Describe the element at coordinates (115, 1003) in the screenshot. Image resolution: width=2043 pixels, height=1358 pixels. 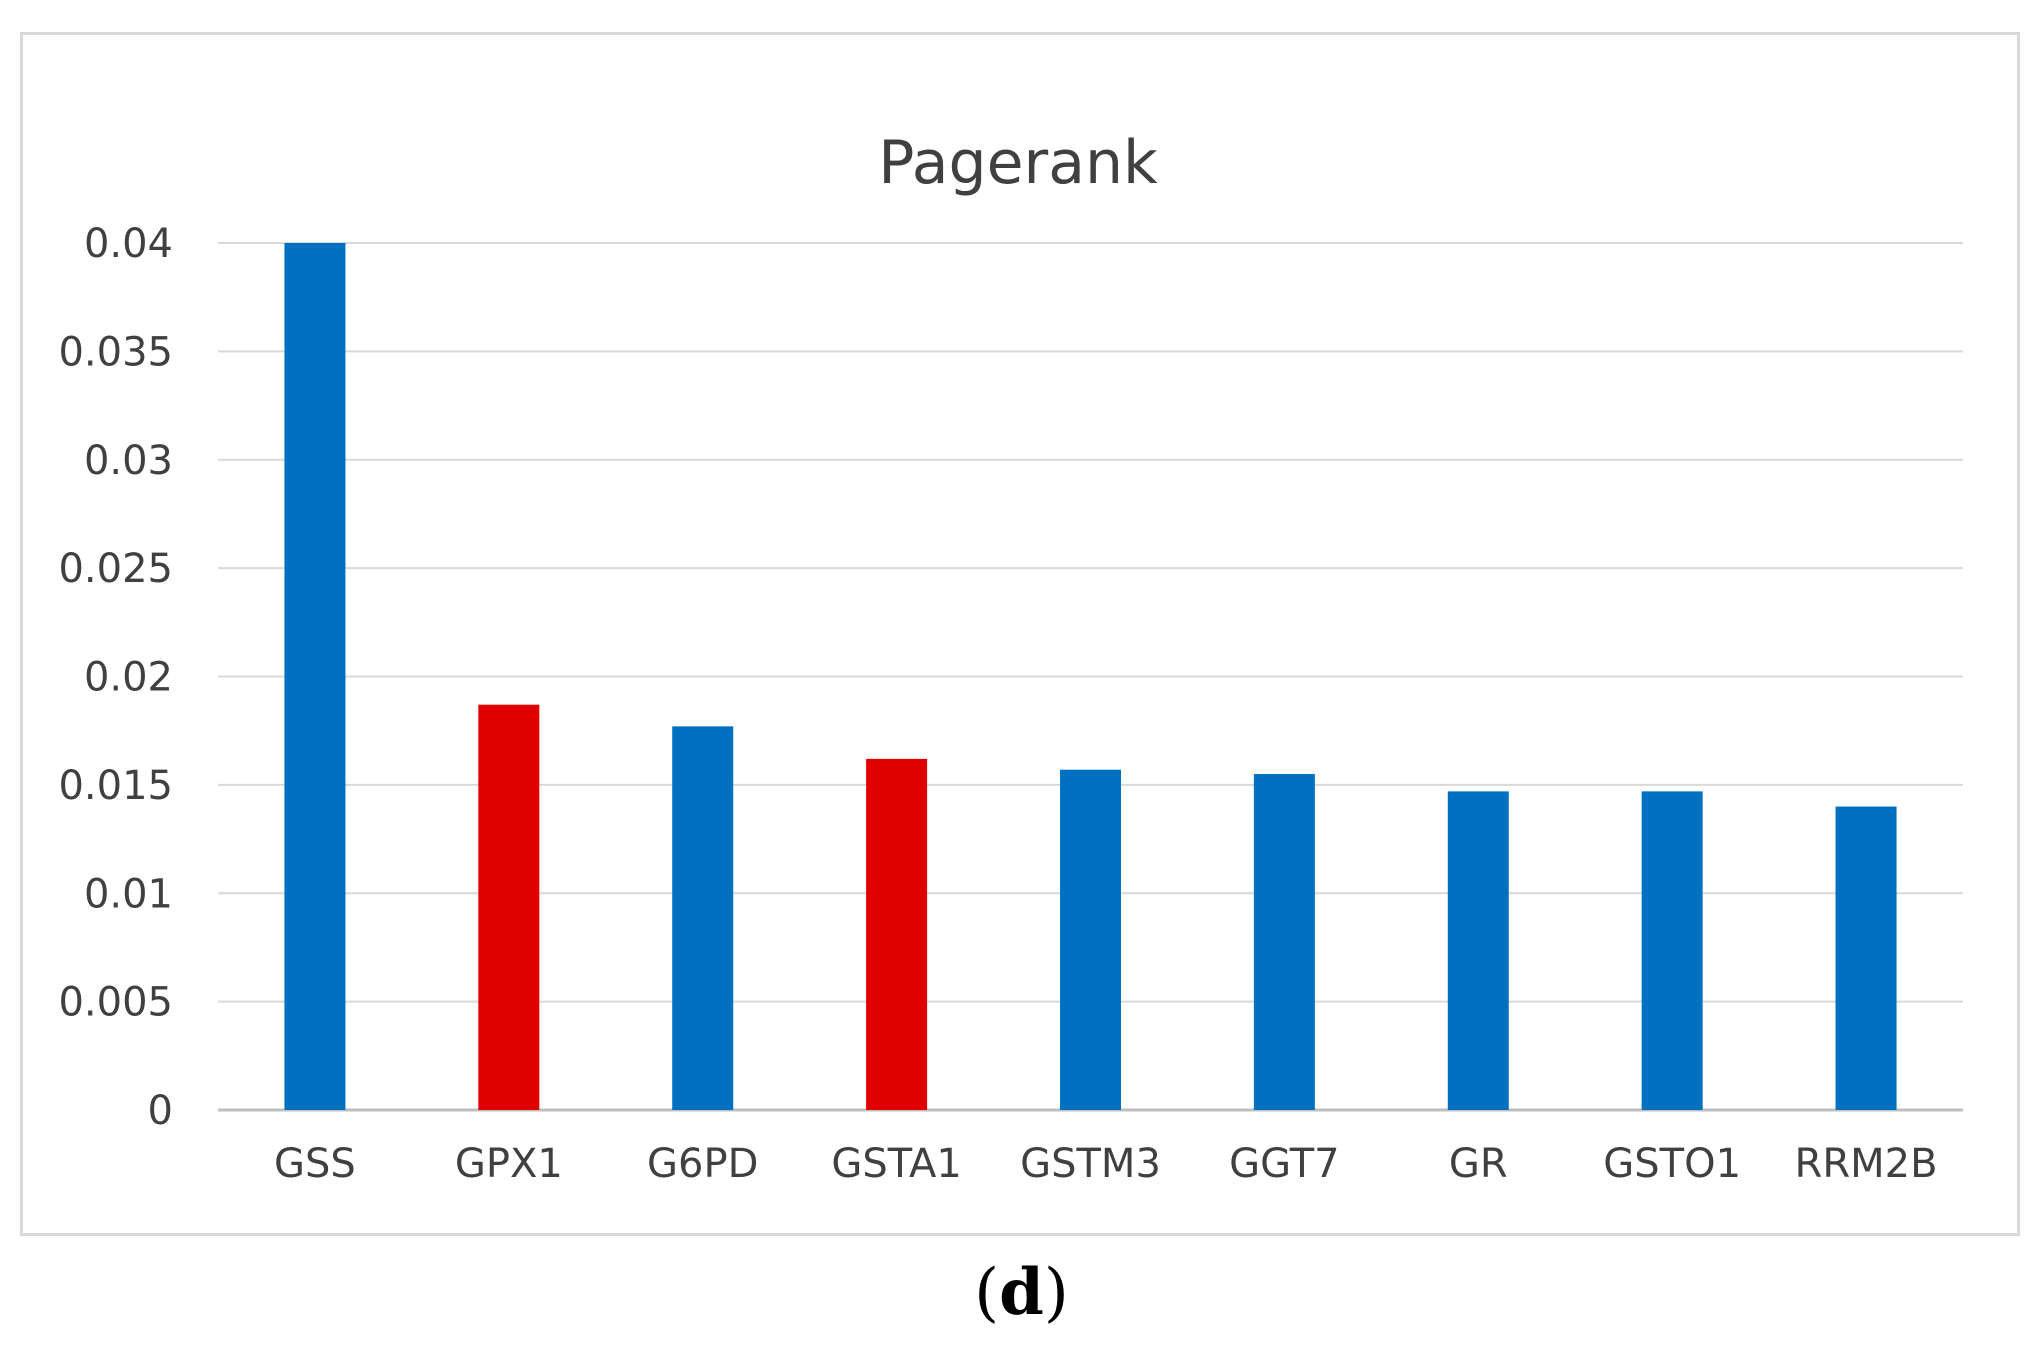
I see `y-tick-label: 0.005` at that location.